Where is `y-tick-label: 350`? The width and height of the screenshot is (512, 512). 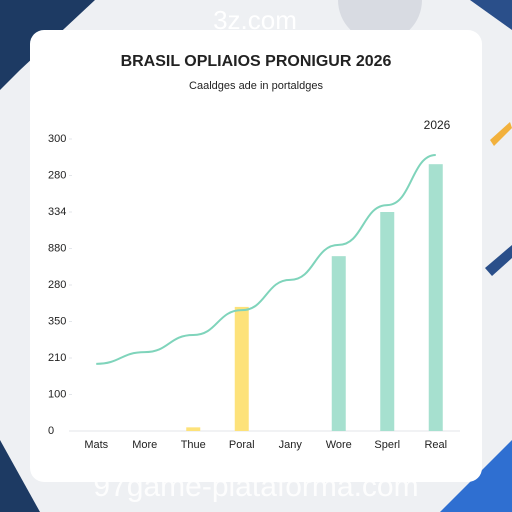
y-tick-label: 350 is located at coordinates (57, 321).